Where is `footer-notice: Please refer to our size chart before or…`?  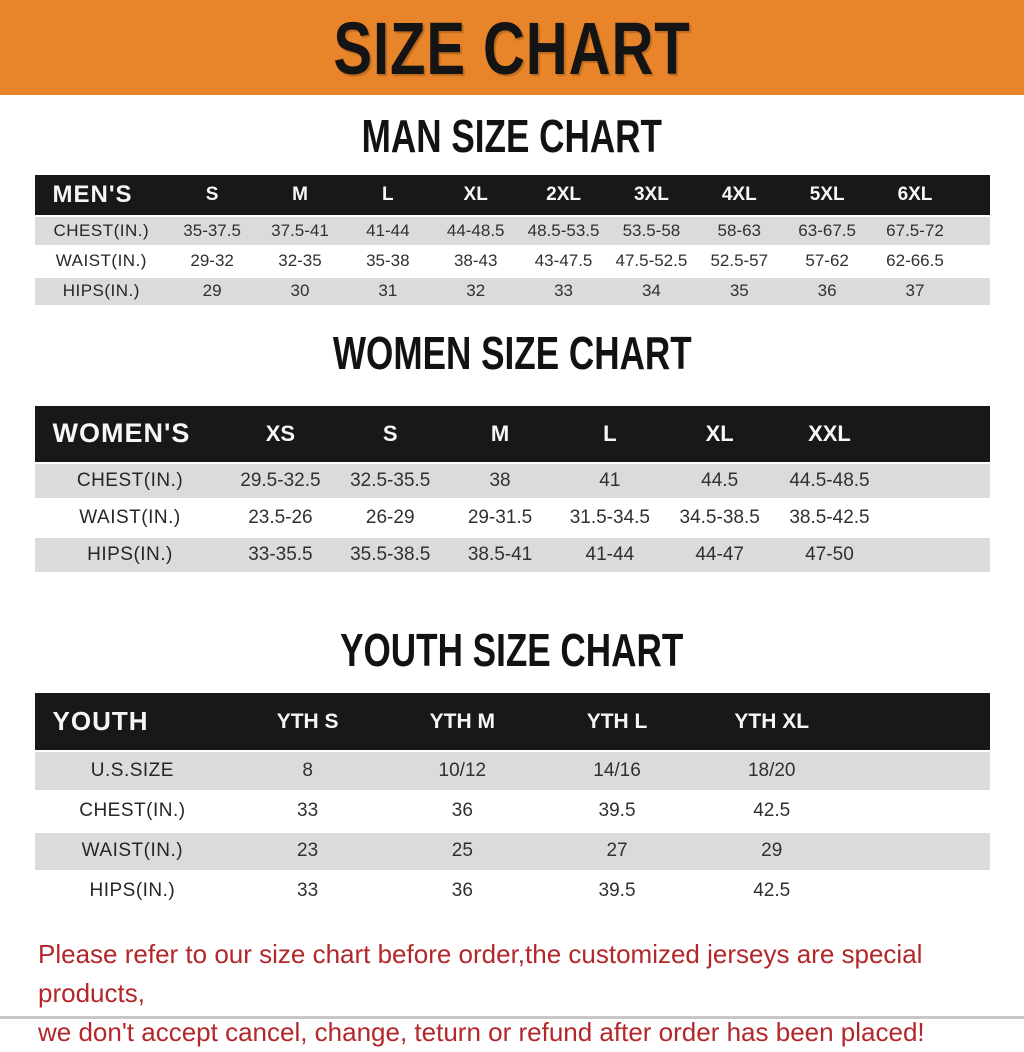
footer-notice: Please refer to our size chart before or… is located at coordinates (512, 990).